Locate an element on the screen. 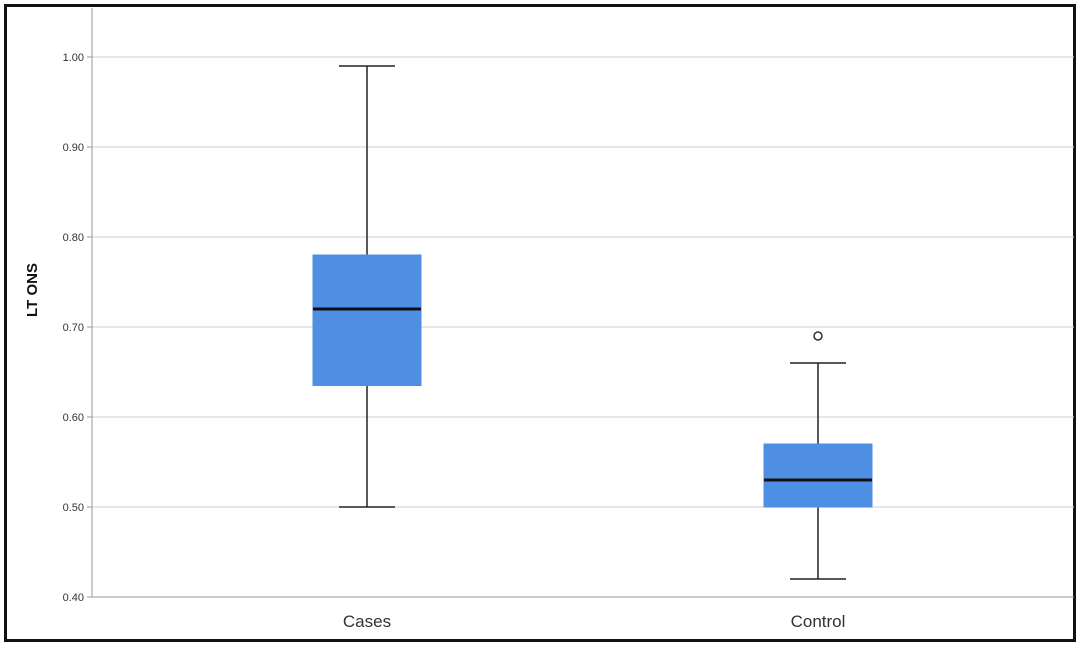 Image resolution: width=1080 pixels, height=646 pixels. x-category-label: Cases is located at coordinates (367, 621).